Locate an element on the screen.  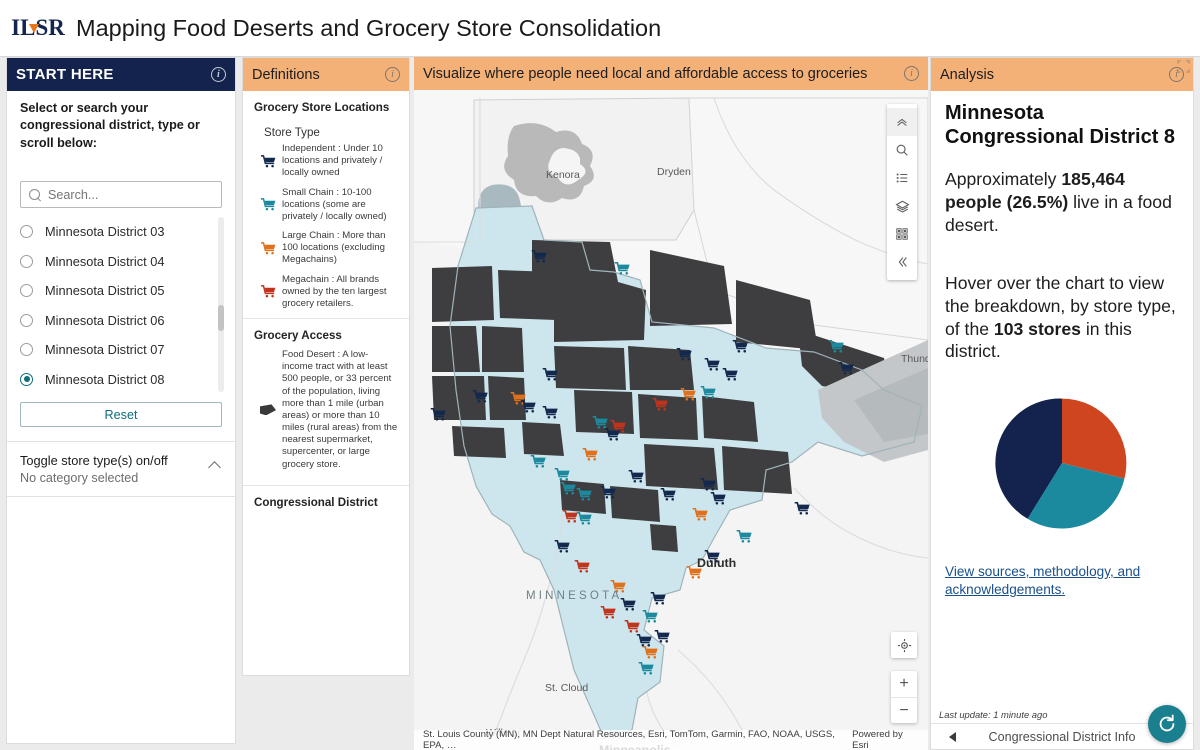
chevron-up-icon is located at coordinates (215, 464).